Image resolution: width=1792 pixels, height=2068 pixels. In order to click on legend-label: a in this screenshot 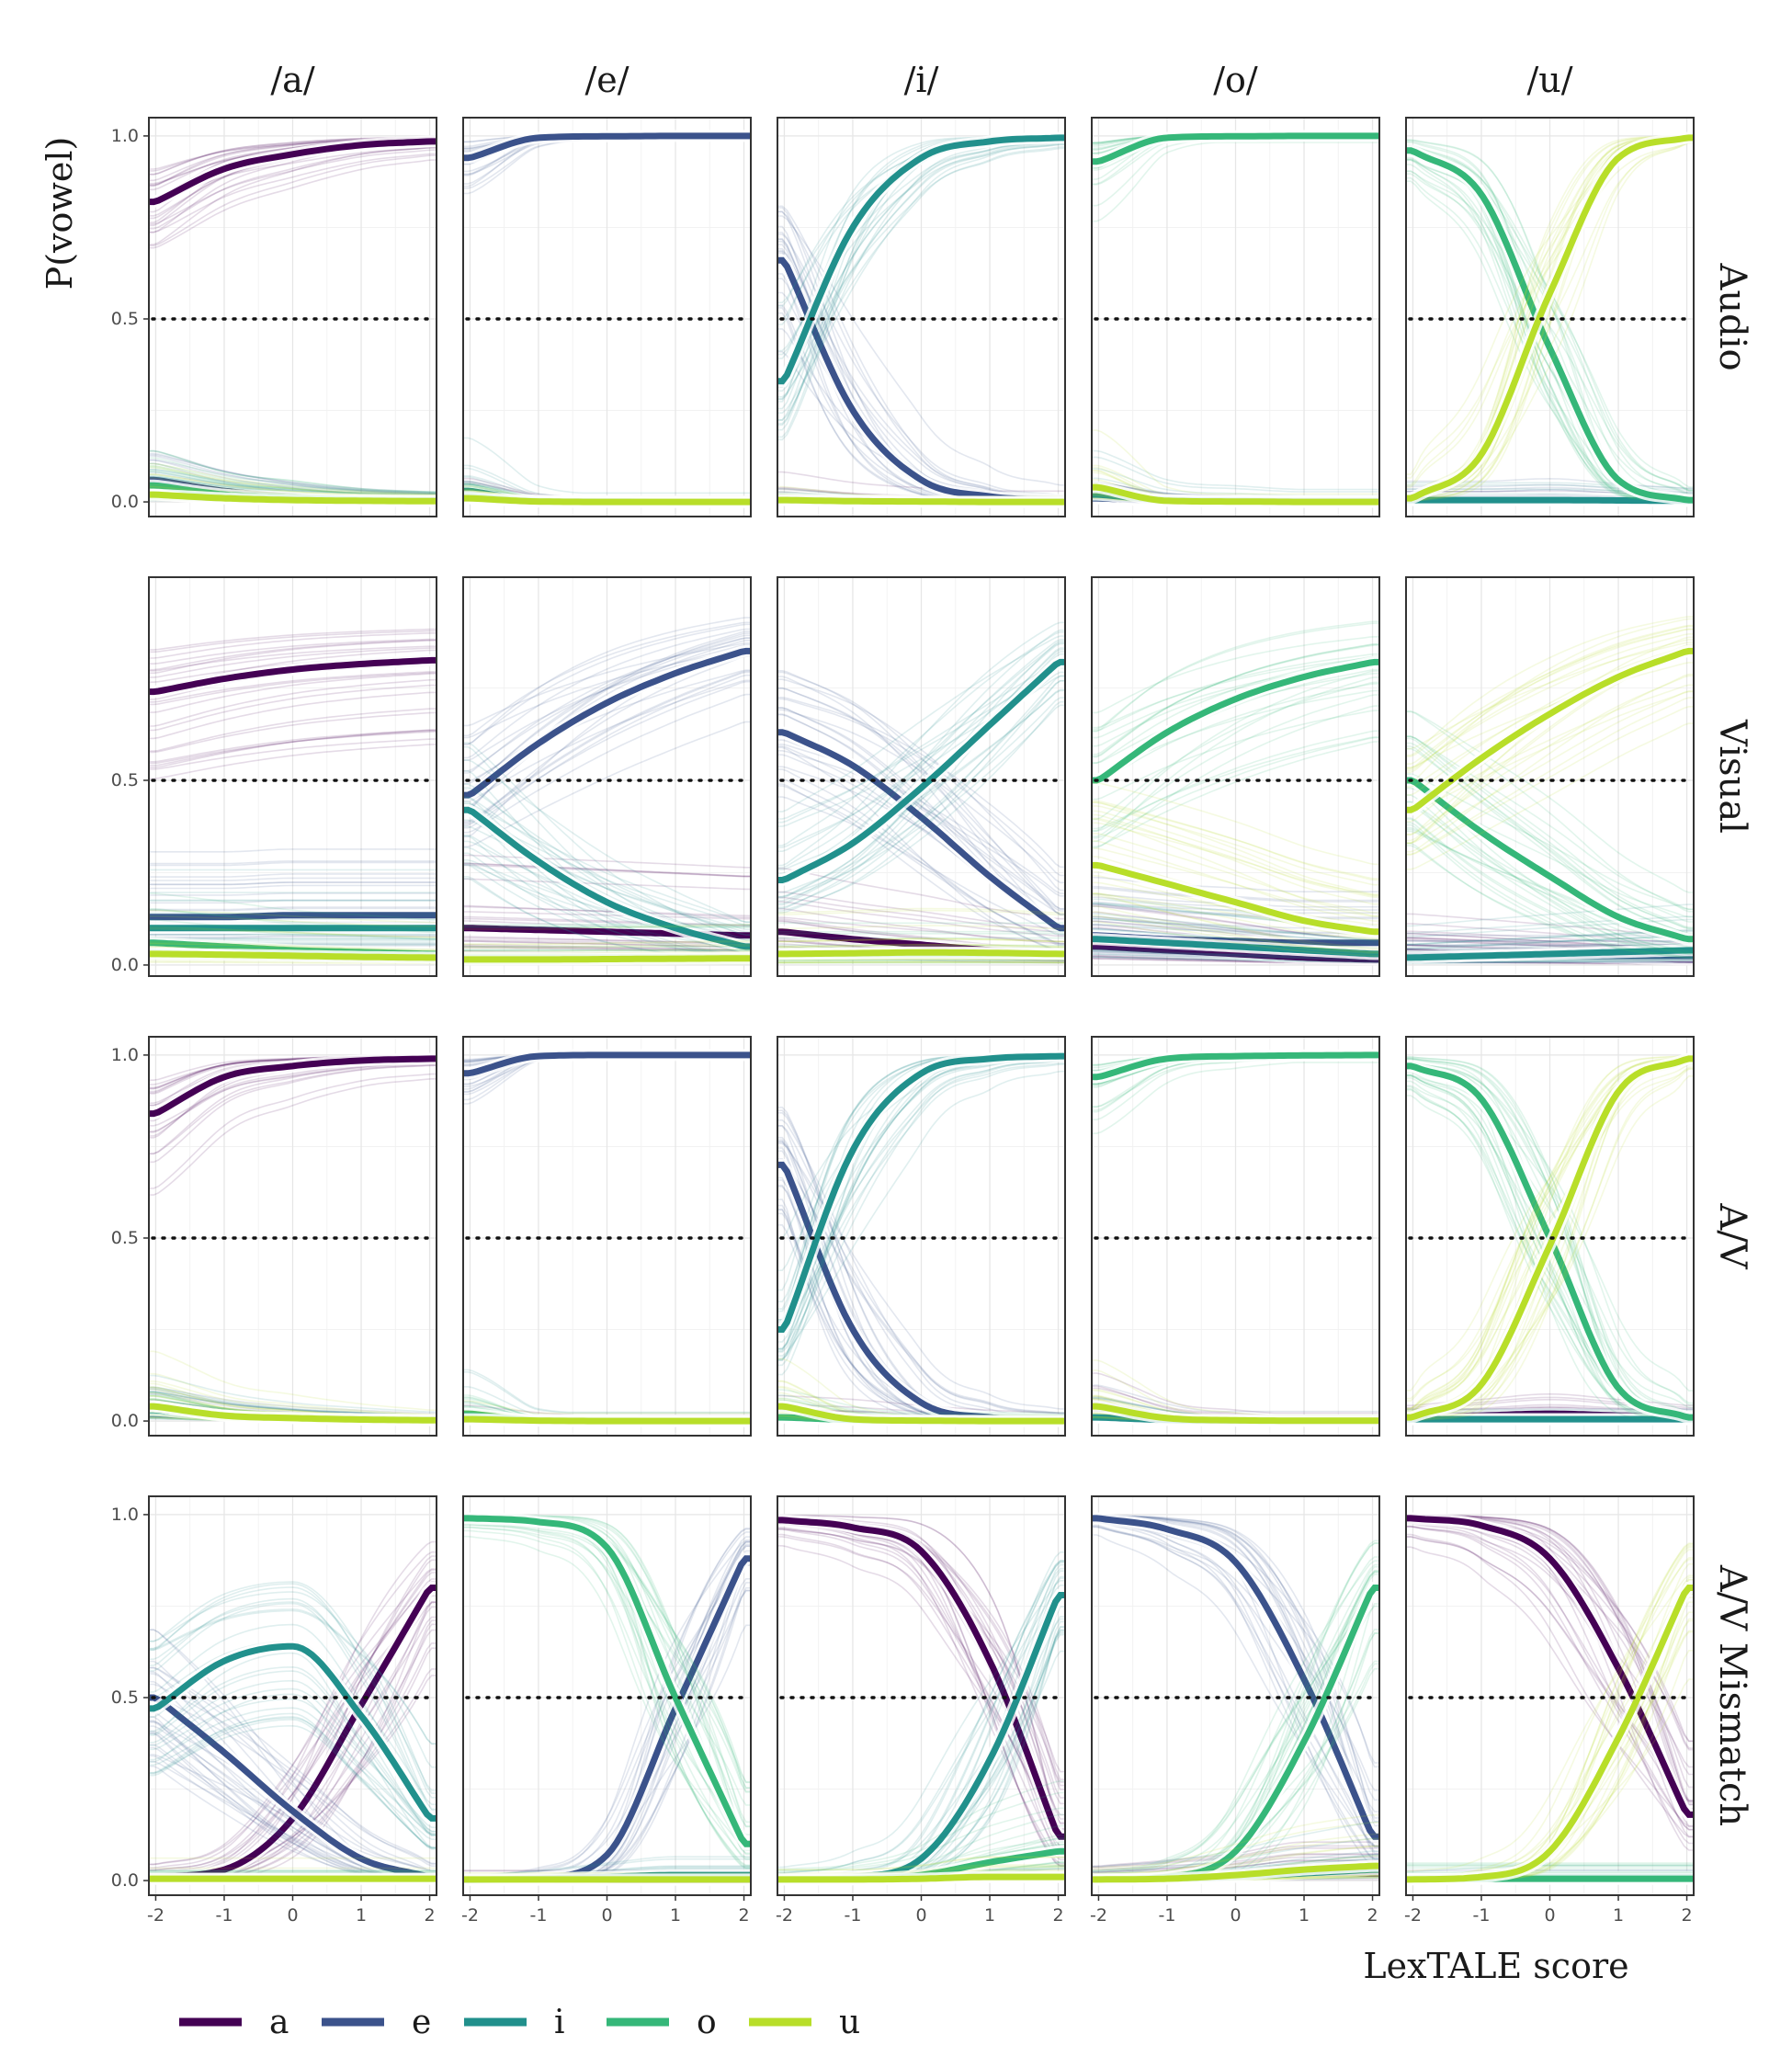, I will do `click(279, 2022)`.